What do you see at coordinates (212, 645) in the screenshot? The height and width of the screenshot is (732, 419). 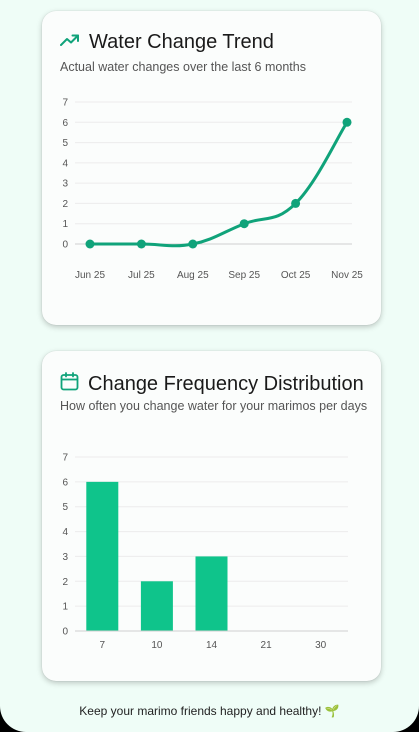 I see `x-tick-label: 14` at bounding box center [212, 645].